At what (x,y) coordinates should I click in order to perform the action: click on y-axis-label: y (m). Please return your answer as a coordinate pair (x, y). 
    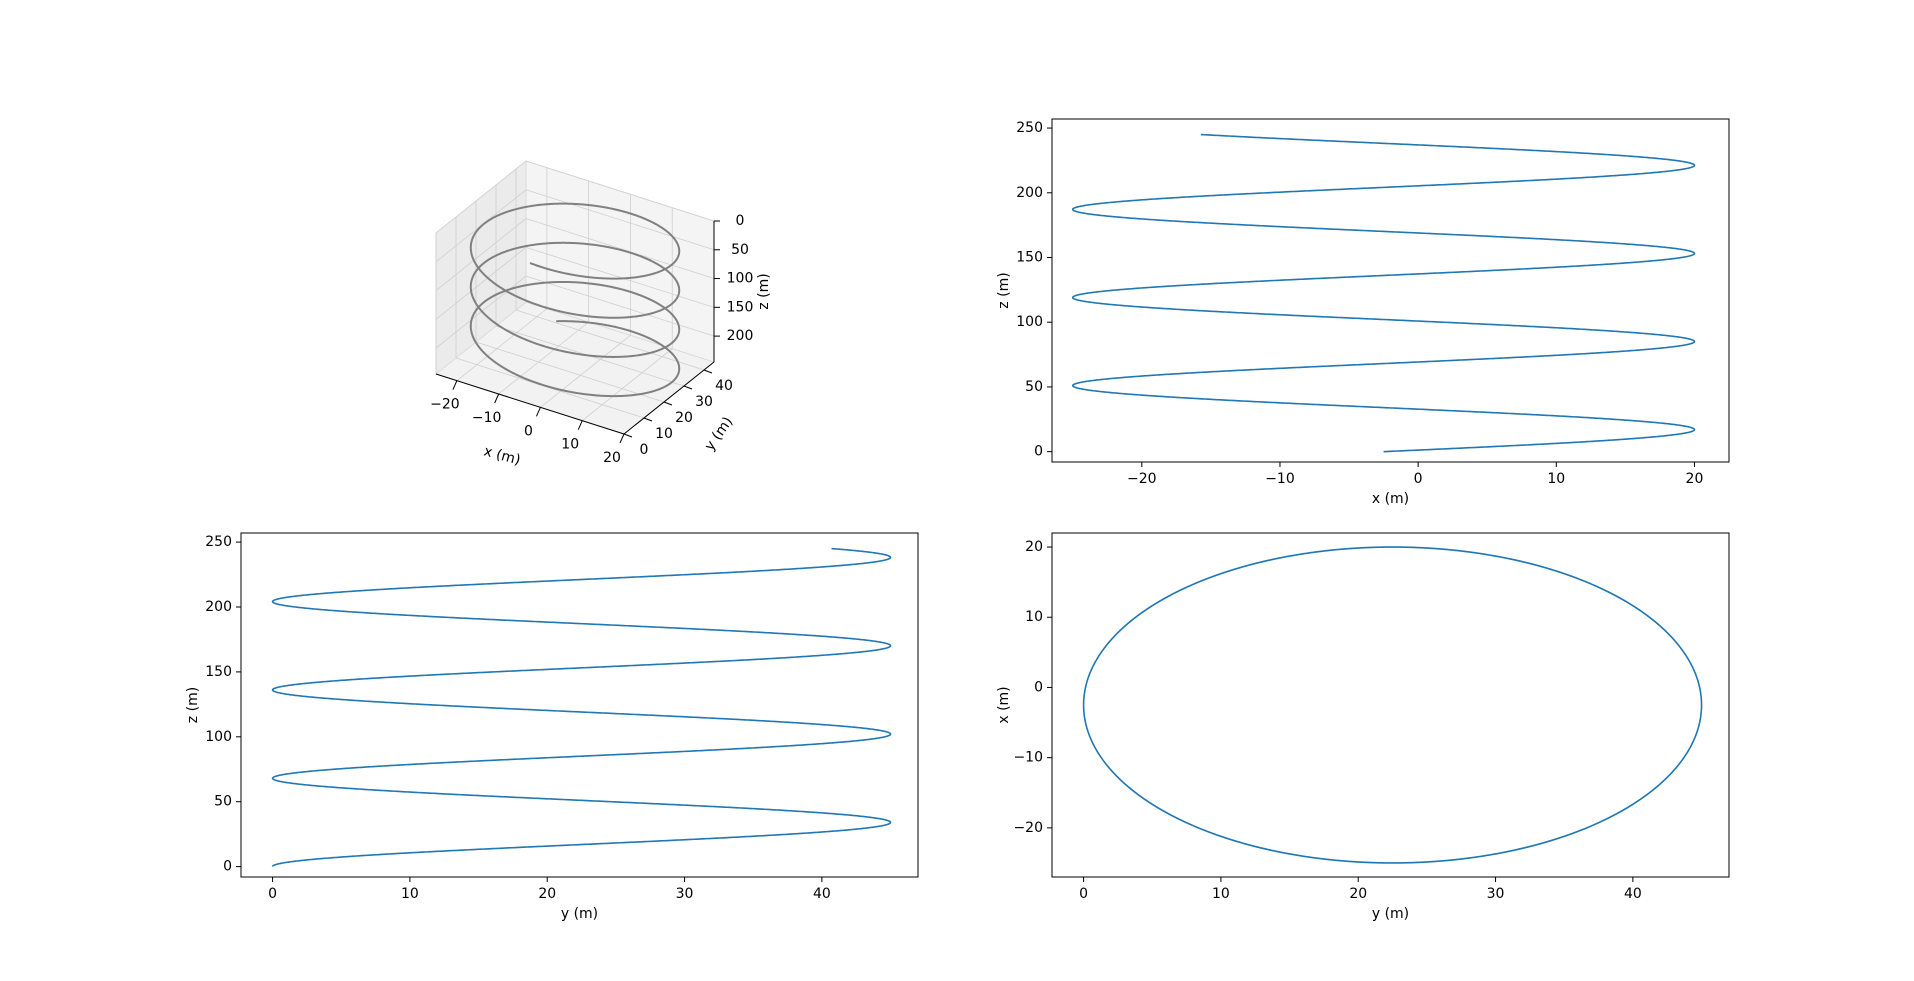
    Looking at the image, I should click on (719, 434).